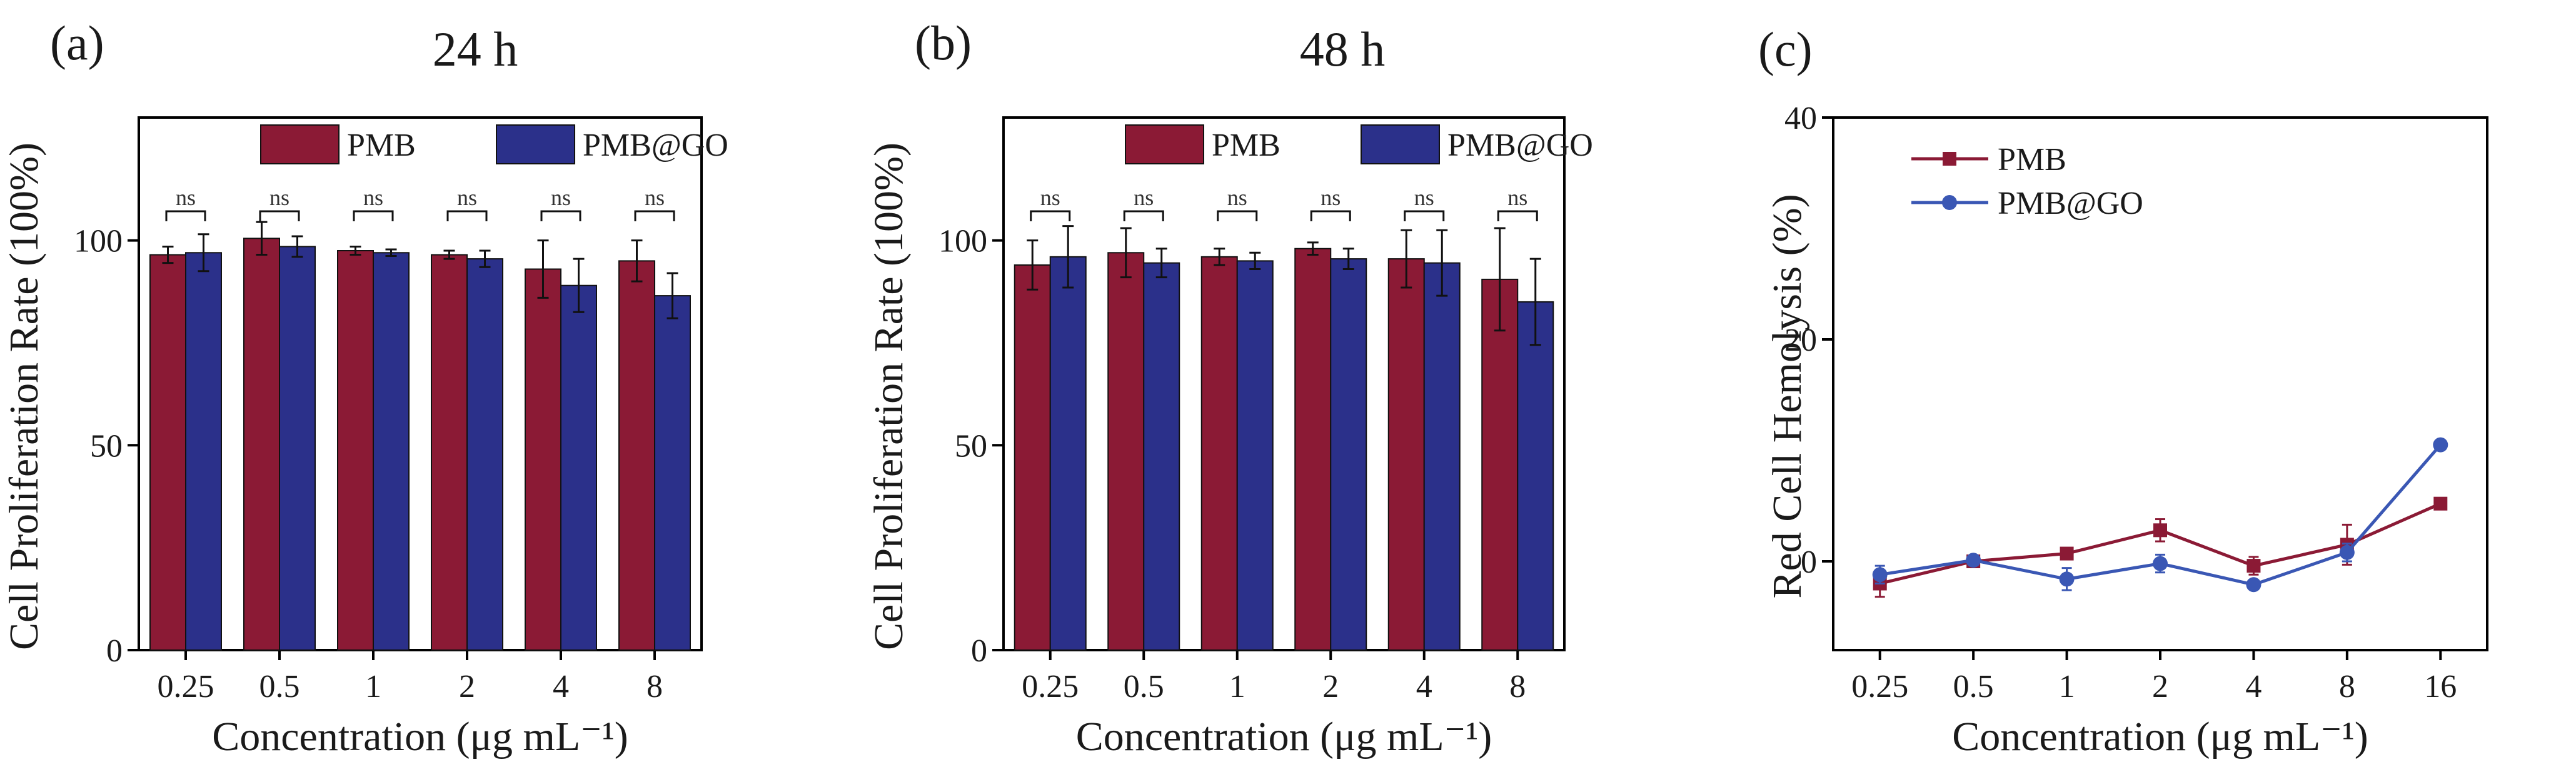 This screenshot has width=2576, height=782. I want to click on y-axis-label: Red Cell Hemolysis (%), so click(1787, 396).